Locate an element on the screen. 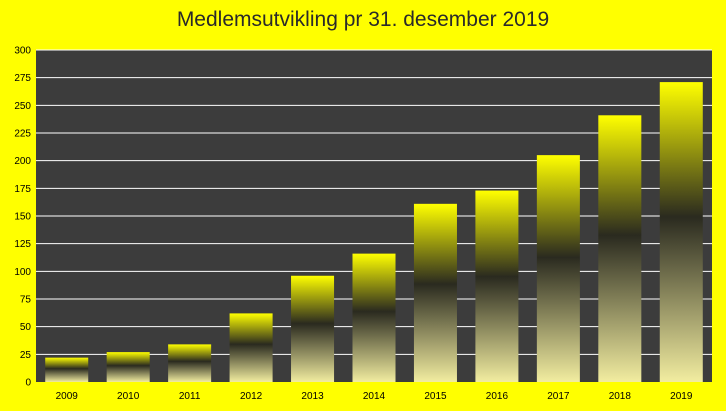 Image resolution: width=726 pixels, height=411 pixels. x-tick-label: 2009 is located at coordinates (67, 396).